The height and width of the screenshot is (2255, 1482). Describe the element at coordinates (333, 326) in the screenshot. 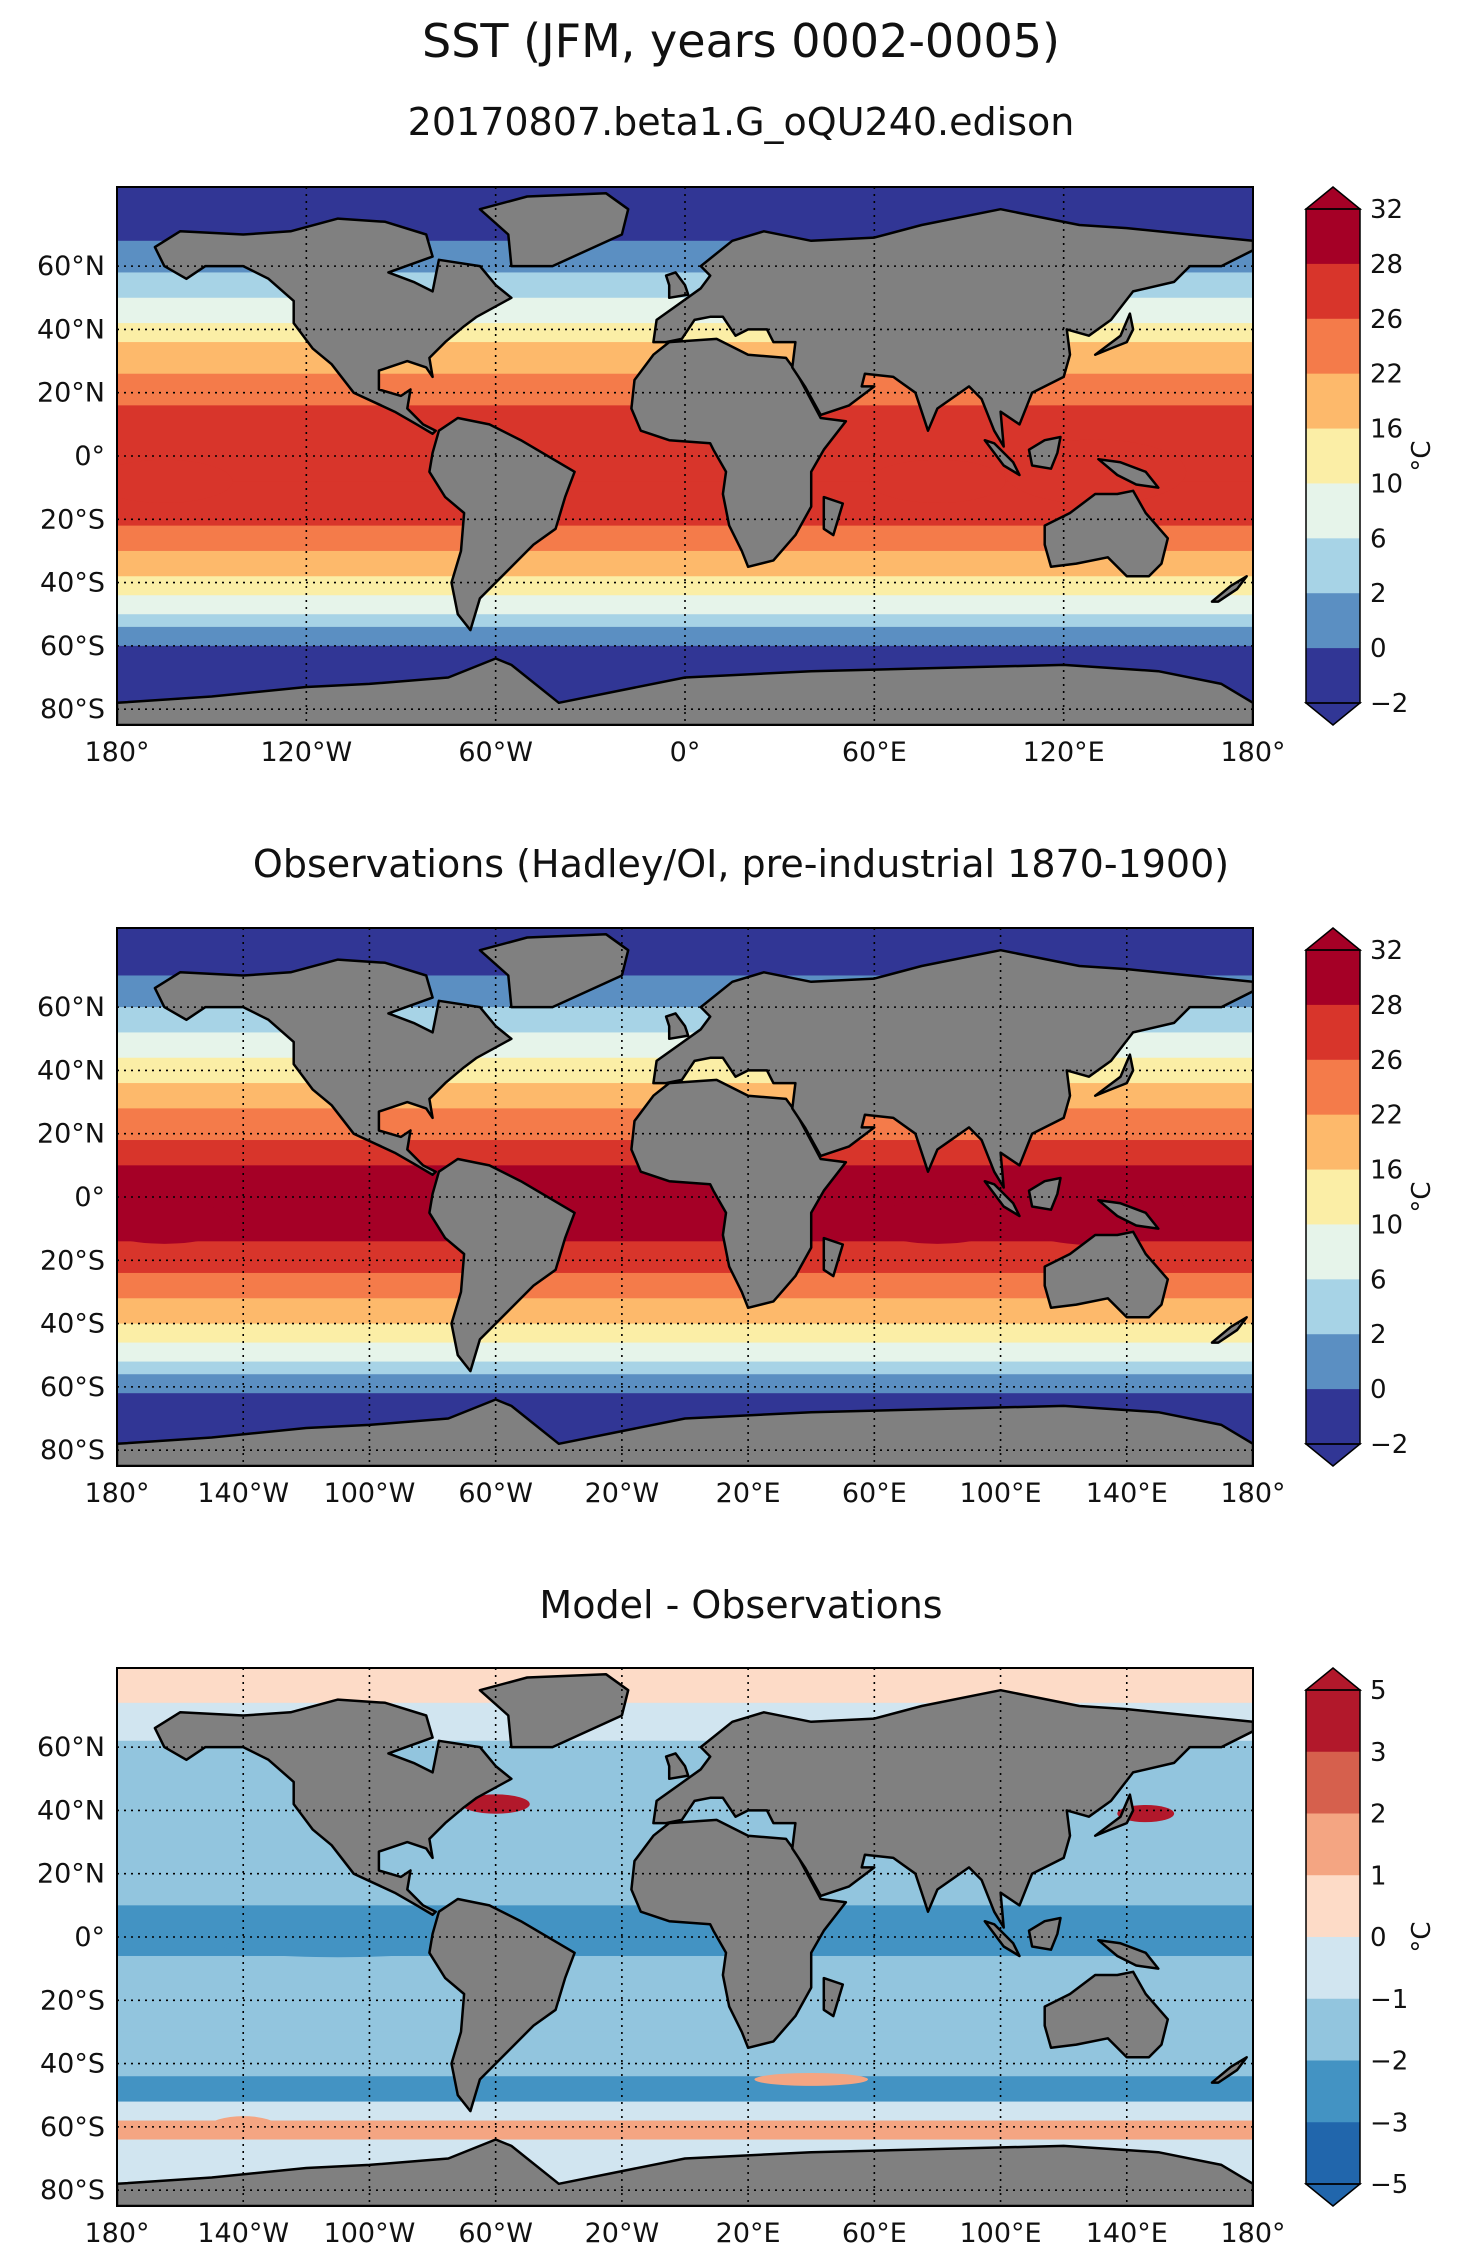

I see `land-namerica` at that location.